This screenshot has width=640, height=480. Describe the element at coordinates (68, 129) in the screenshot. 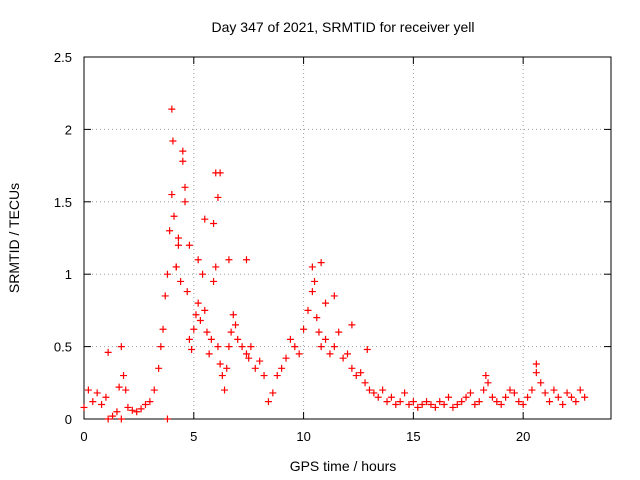

I see `y-tick-label: 2` at that location.